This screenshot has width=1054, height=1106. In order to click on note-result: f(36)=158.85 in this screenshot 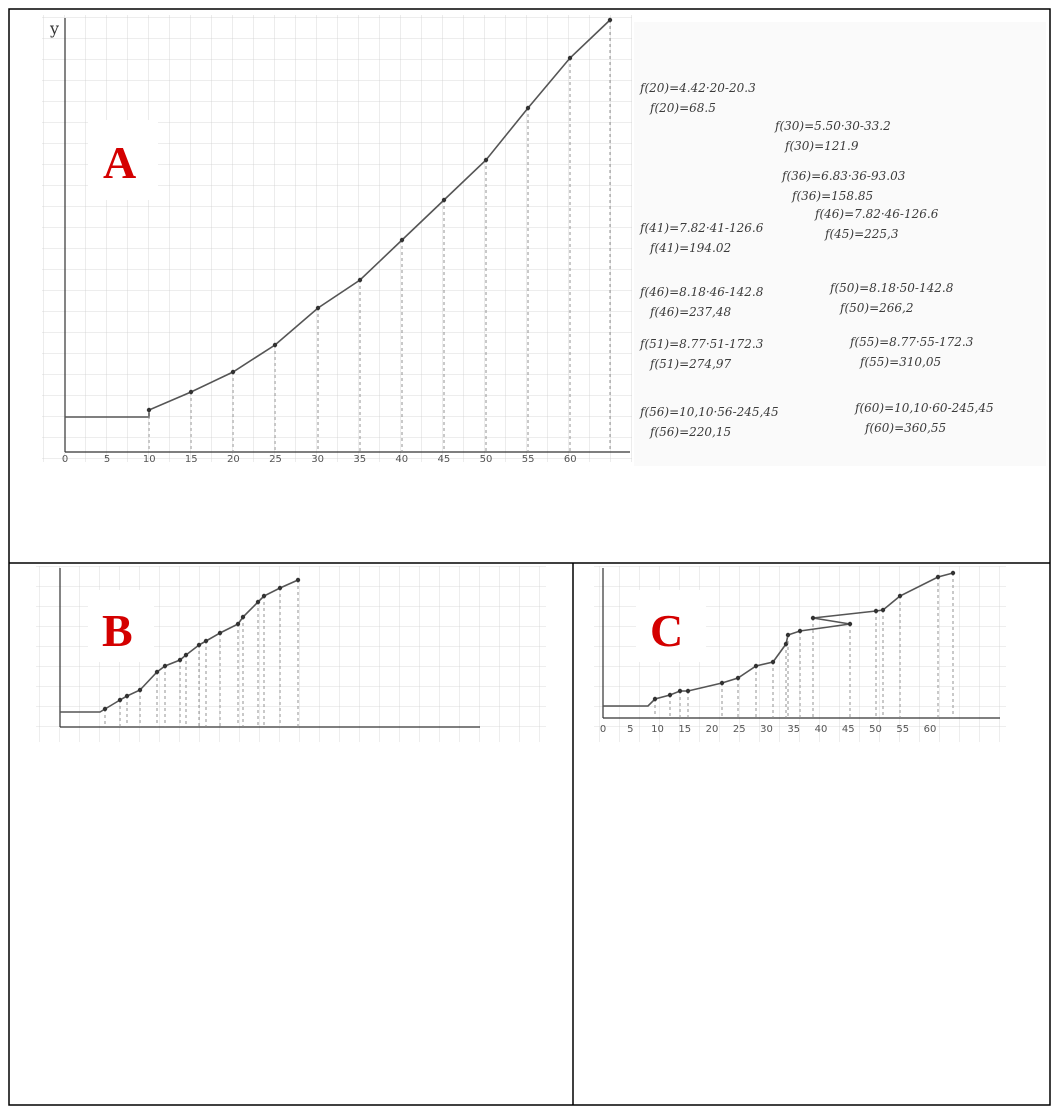, I will do `click(832, 196)`.